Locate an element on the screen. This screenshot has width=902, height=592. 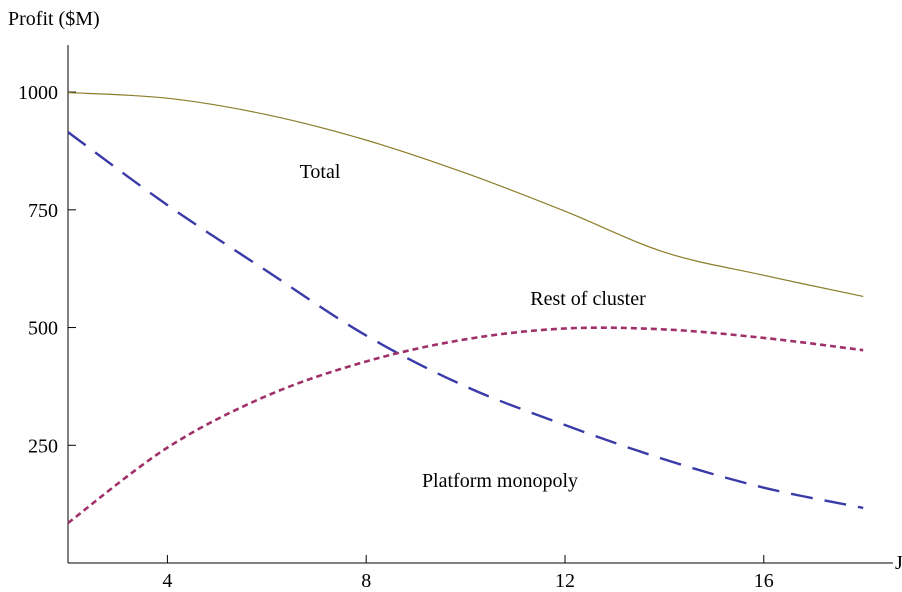
y-axis-label: Profit ($M) is located at coordinates (54, 19).